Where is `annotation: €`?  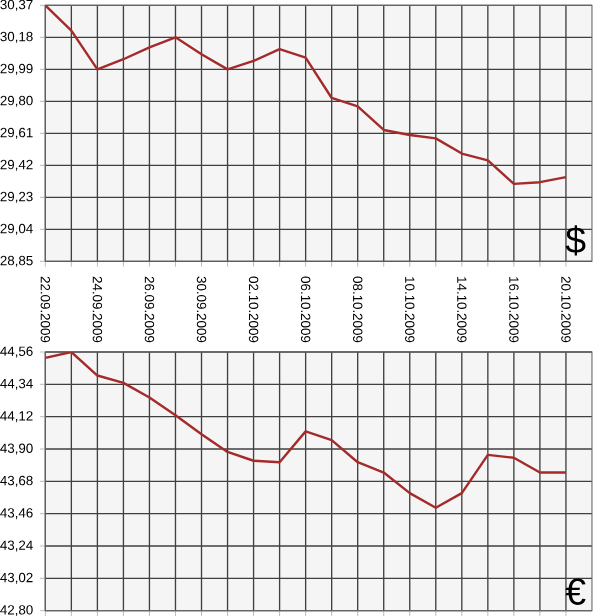
annotation: € is located at coordinates (575, 591).